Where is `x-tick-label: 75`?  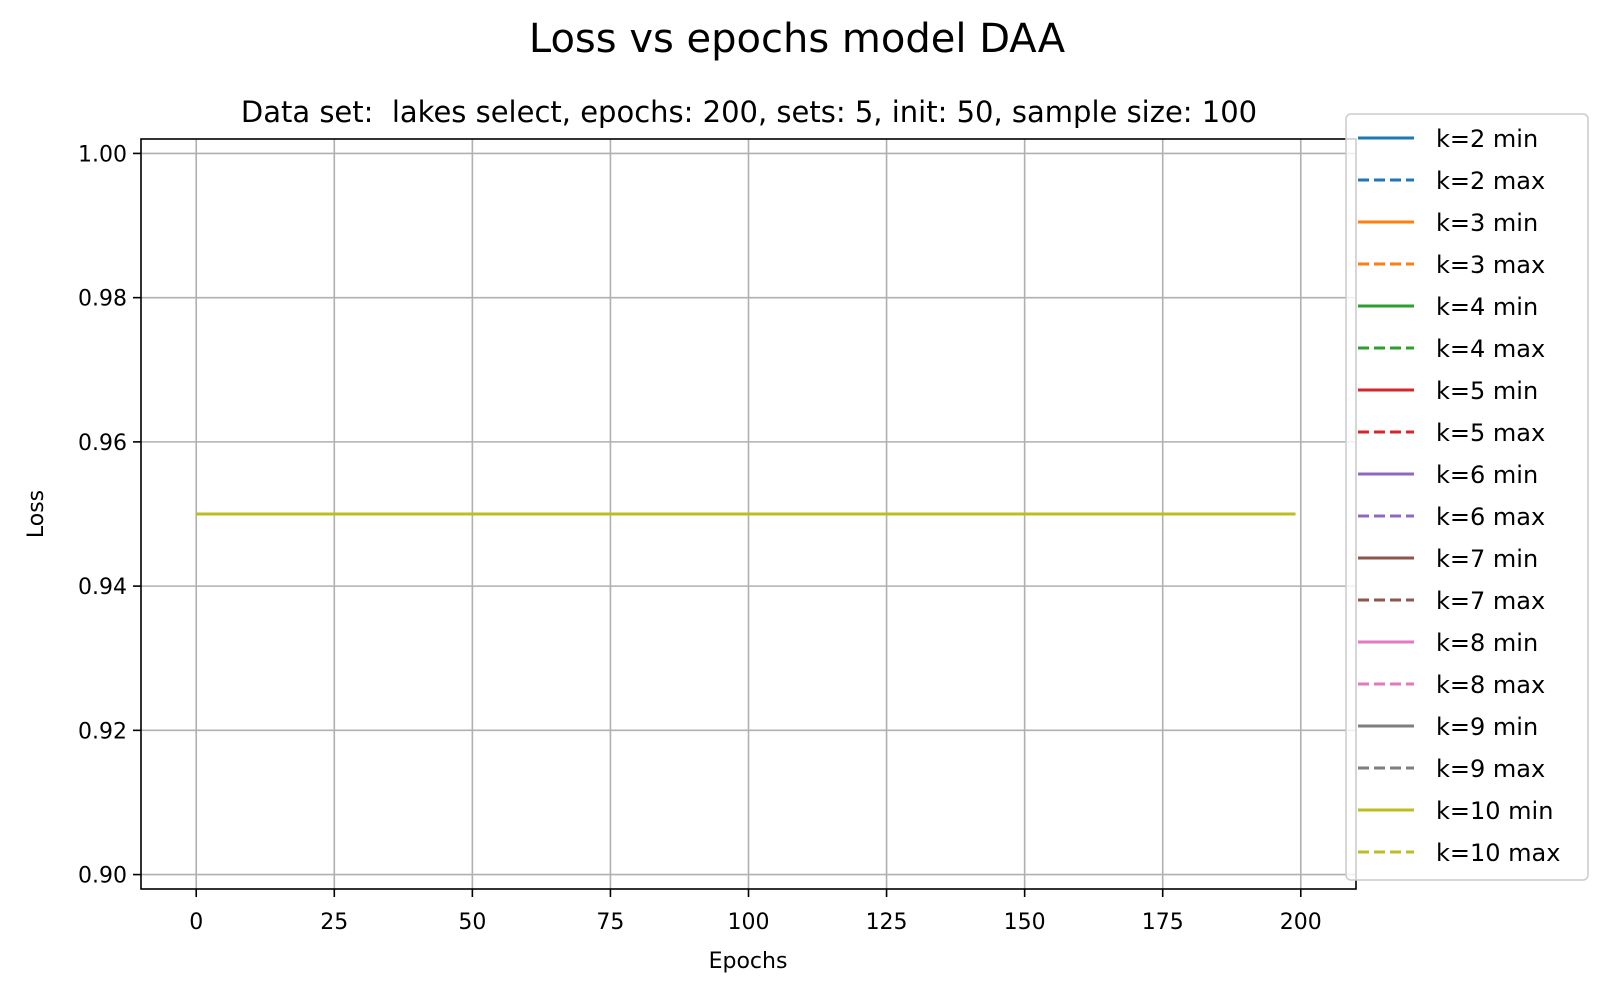
x-tick-label: 75 is located at coordinates (610, 922).